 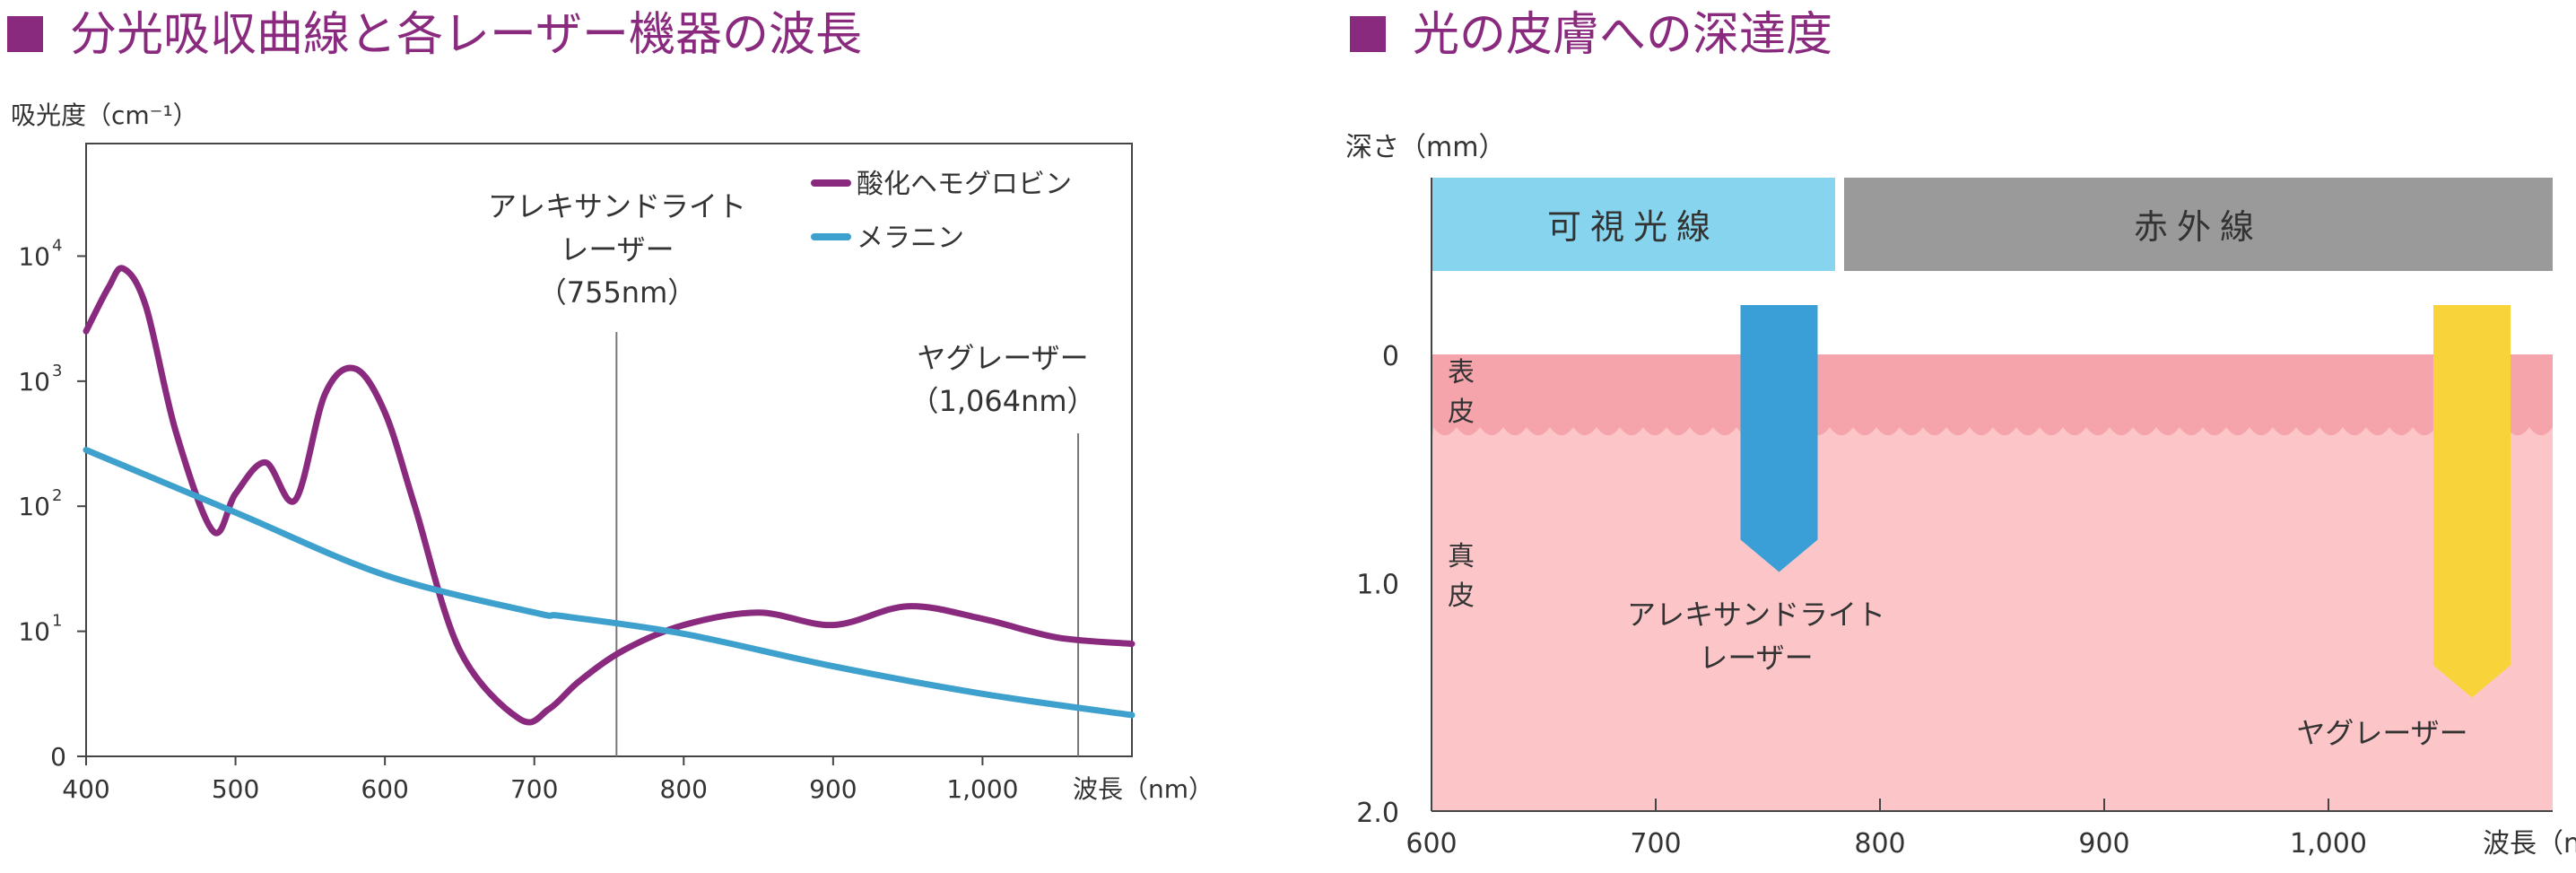 I want to click on wavelength-marker-label: ヤグレーザー, so click(x=1002, y=358).